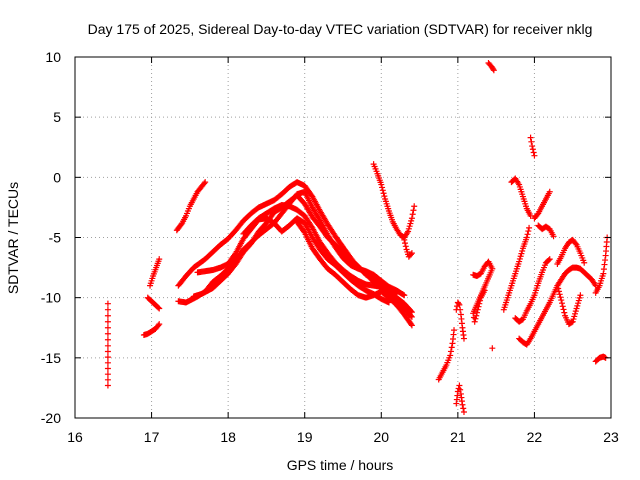 Image resolution: width=640 pixels, height=480 pixels. I want to click on series-arc-20-cusp, so click(394, 201).